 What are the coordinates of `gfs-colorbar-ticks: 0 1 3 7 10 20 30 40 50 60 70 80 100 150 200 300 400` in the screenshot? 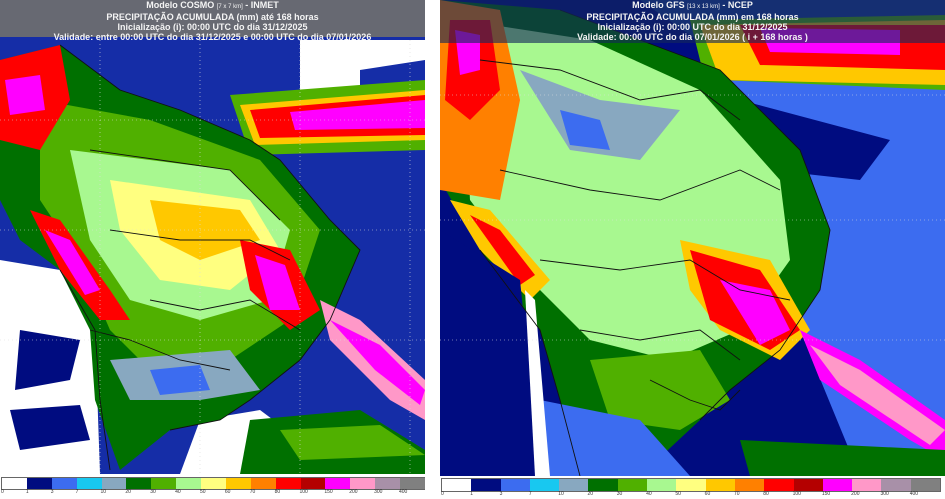 It's located at (680, 494).